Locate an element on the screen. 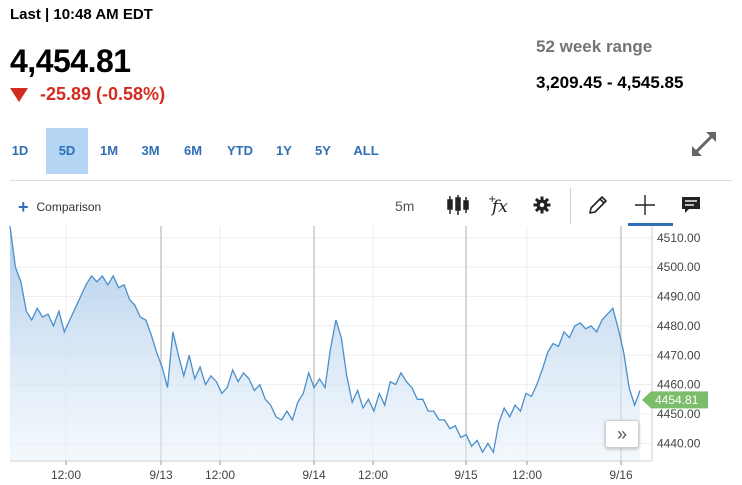 Image resolution: width=742 pixels, height=485 pixels. tab-1d: 1D is located at coordinates (20, 150).